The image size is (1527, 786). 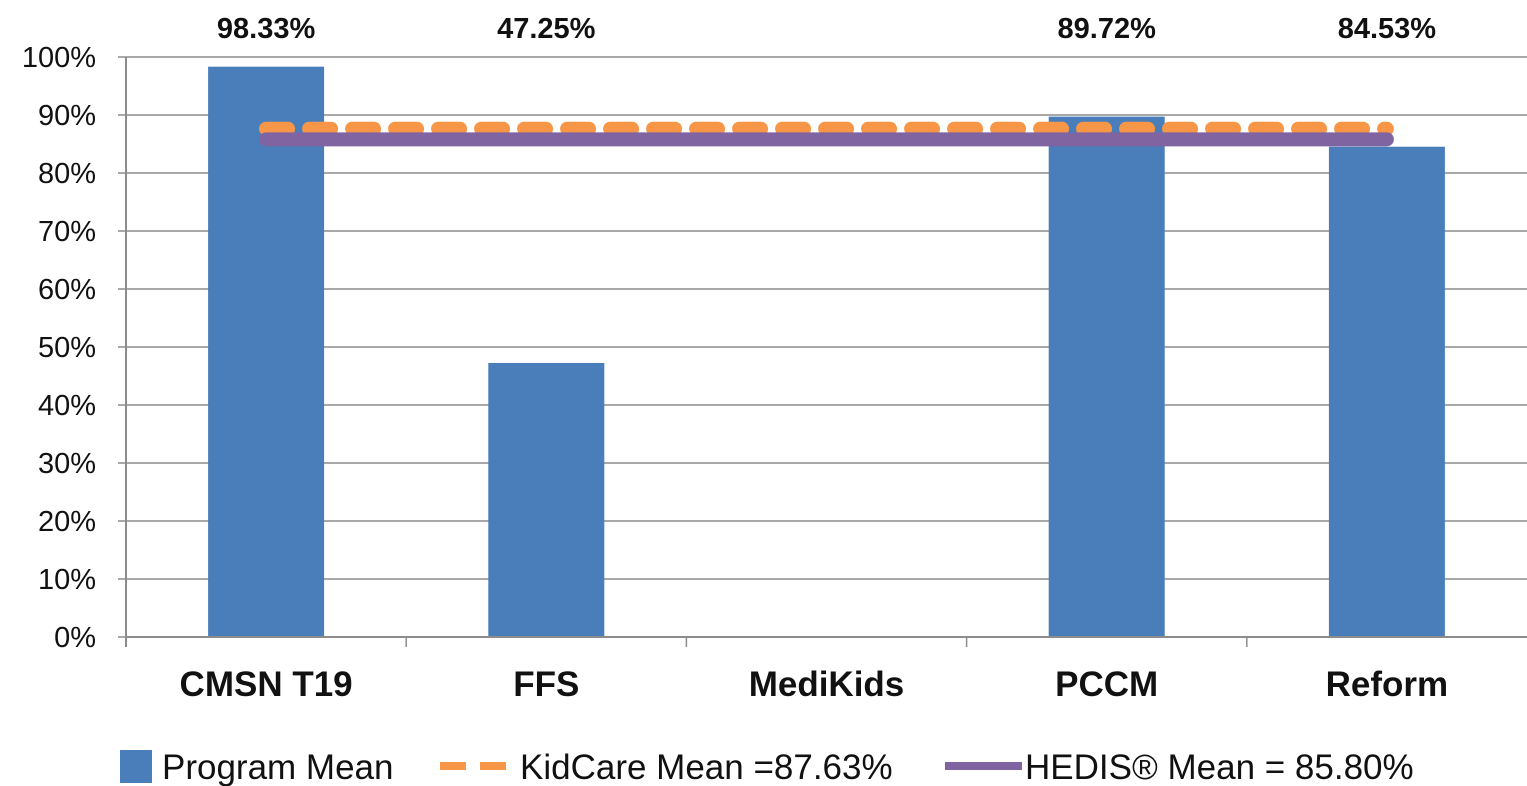 I want to click on legend-label-program-mean: Program Mean, so click(x=277, y=767).